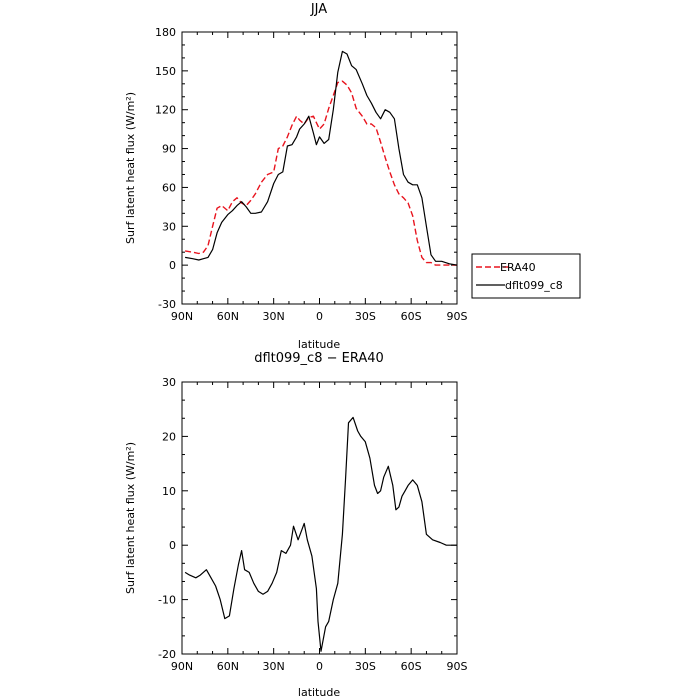  I want to click on bottom-y-tick-label: 10, so click(169, 491).